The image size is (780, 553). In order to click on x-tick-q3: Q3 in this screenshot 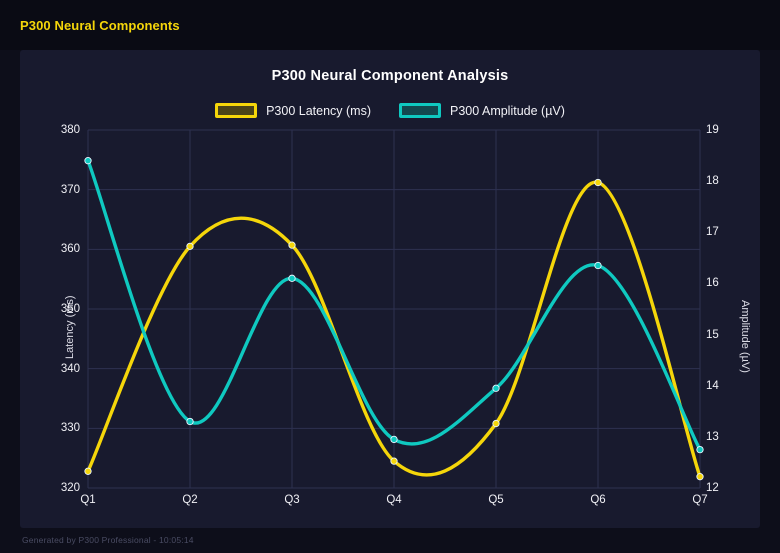, I will do `click(292, 500)`.